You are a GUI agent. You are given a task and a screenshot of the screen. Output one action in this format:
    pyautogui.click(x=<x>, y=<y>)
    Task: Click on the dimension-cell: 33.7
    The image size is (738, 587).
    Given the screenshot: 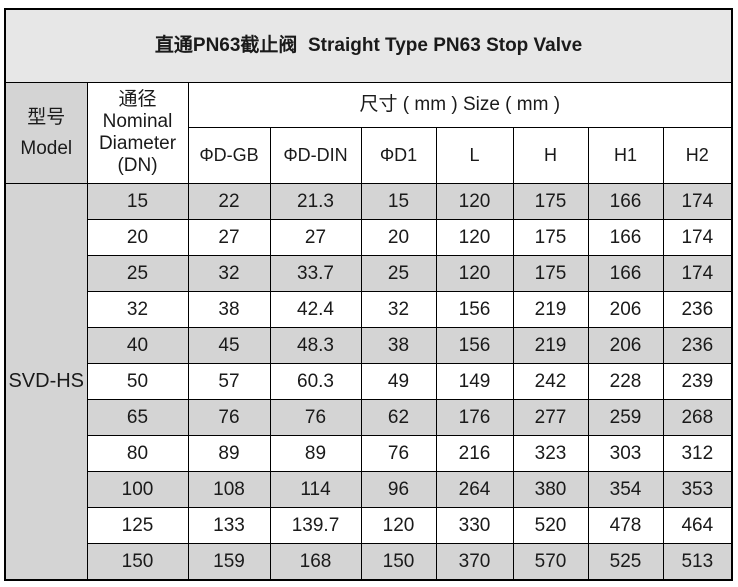 What is the action you would take?
    pyautogui.click(x=315, y=273)
    